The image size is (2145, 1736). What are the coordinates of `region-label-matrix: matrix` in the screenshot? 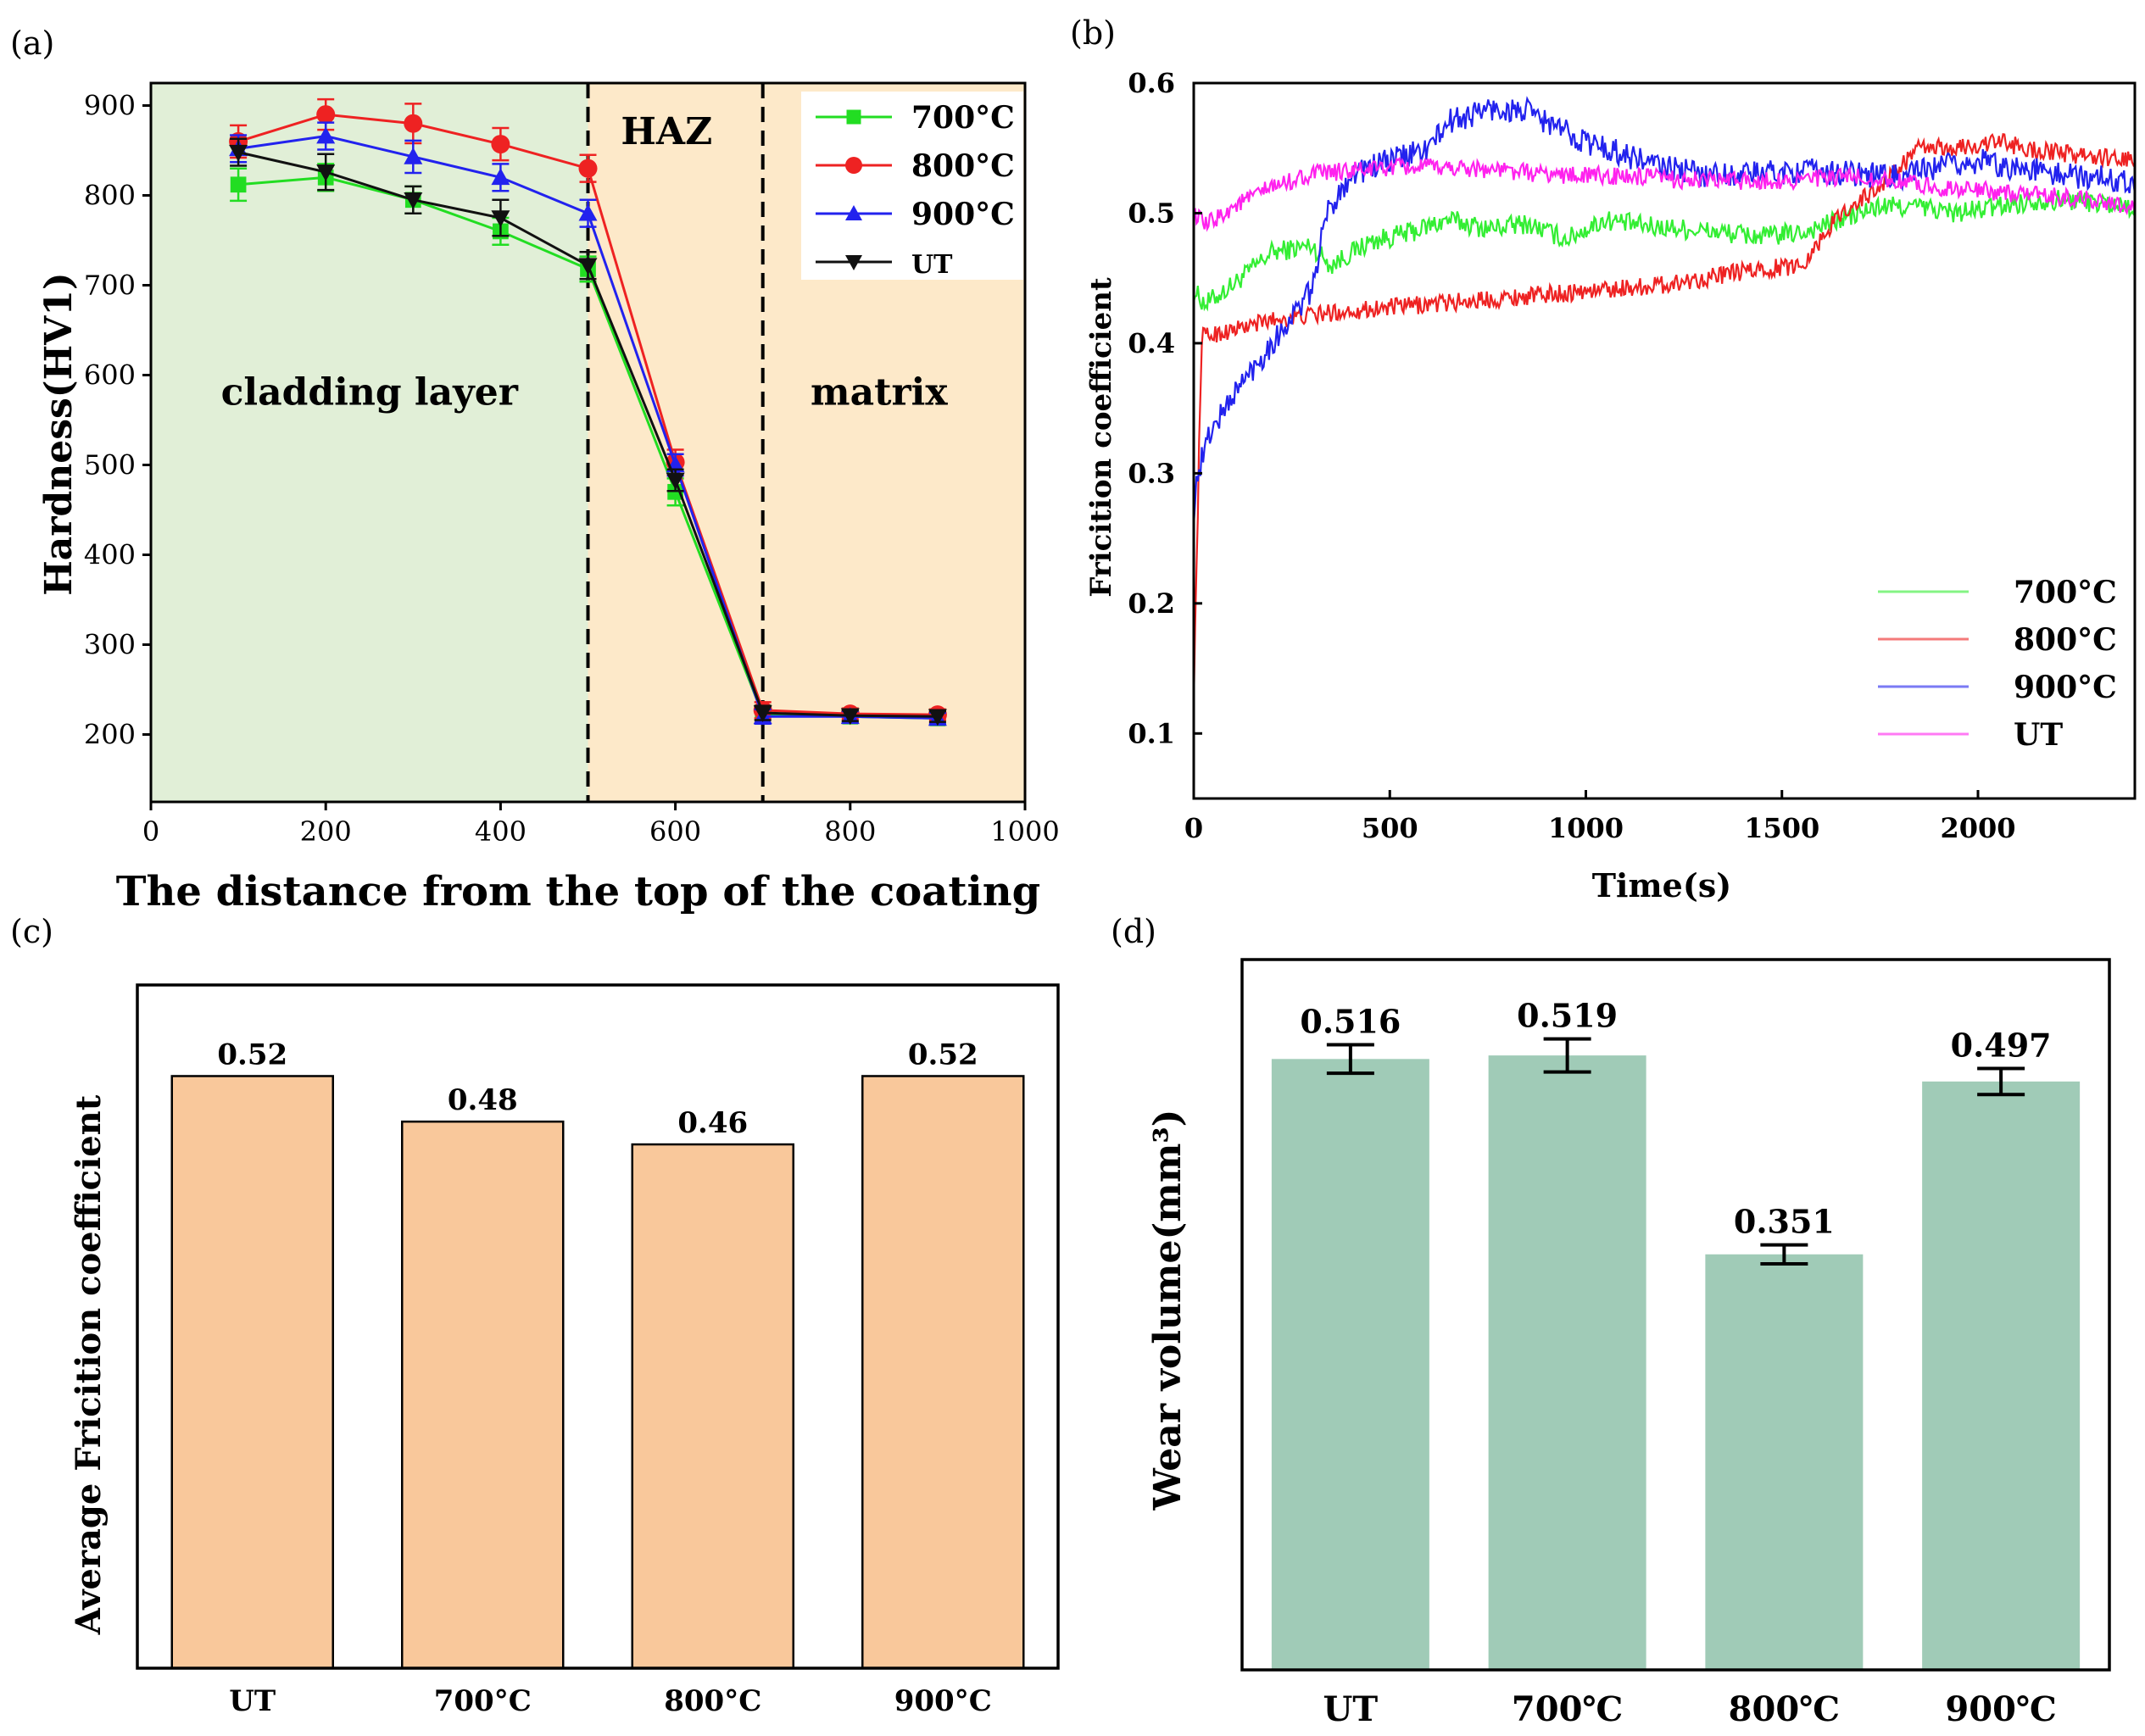 It's located at (879, 392).